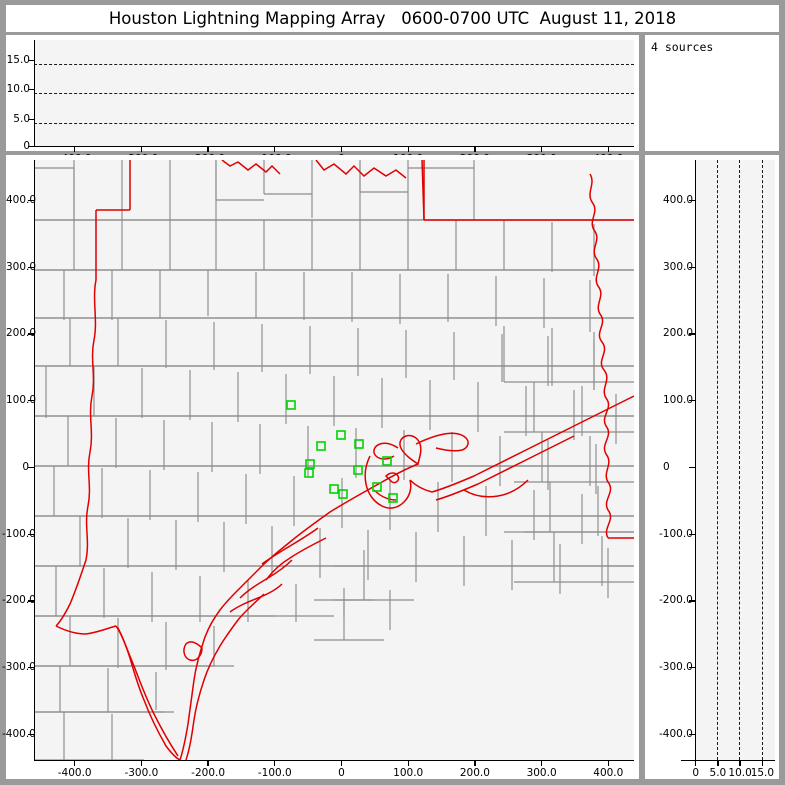 The width and height of the screenshot is (785, 785). What do you see at coordinates (334, 760) in the screenshot?
I see `map-x-axis` at bounding box center [334, 760].